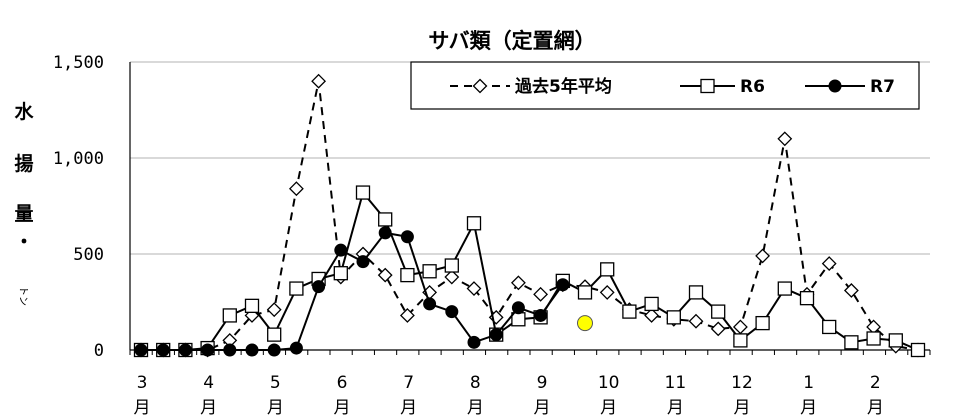 The image size is (960, 420). I want to click on x-tick-label: 7, so click(408, 383).